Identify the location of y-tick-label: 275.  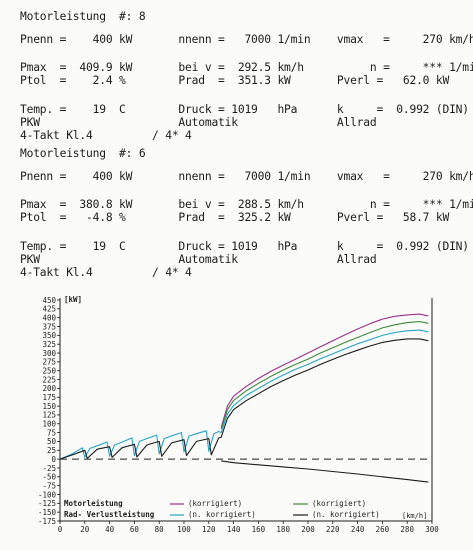
(49, 362).